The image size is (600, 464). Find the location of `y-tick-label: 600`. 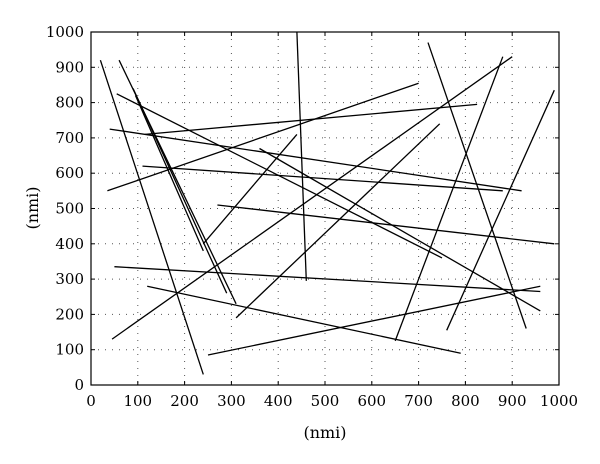

y-tick-label: 600 is located at coordinates (69, 173).